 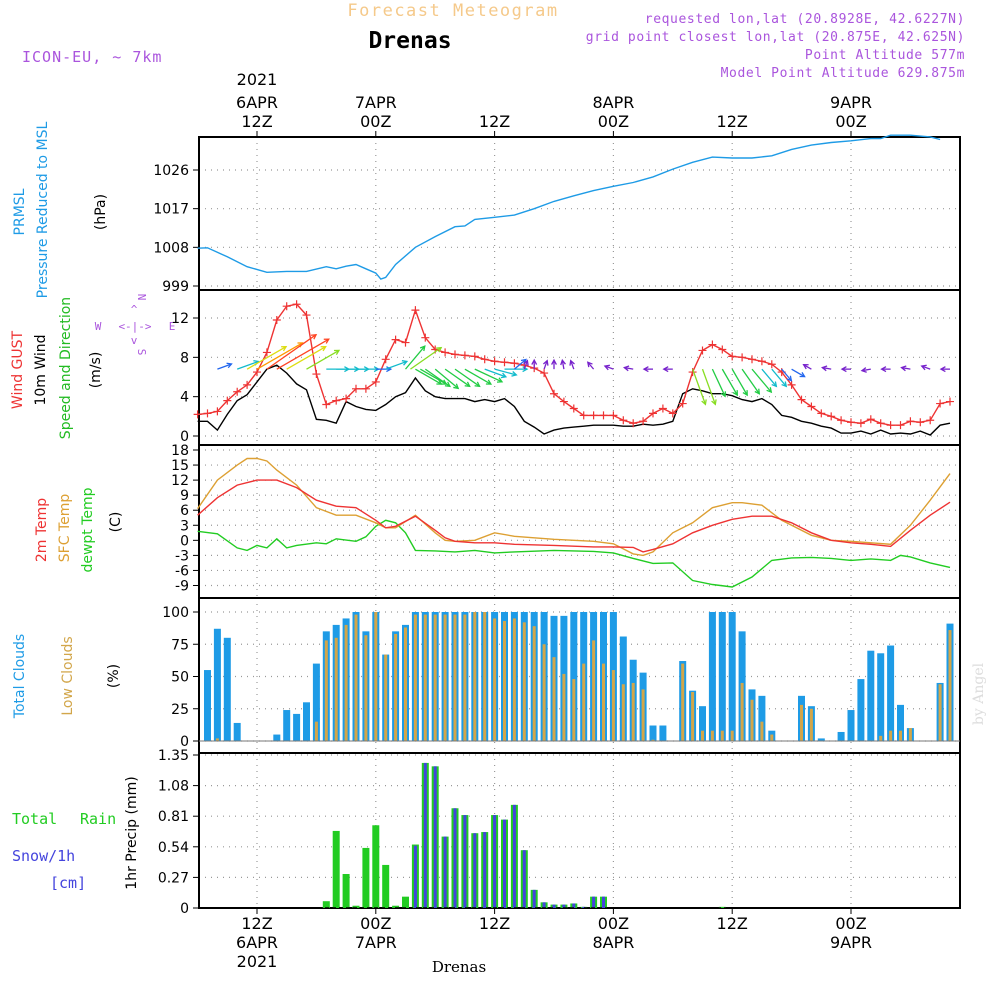 I want to click on prmsl-series-line, so click(x=569, y=207).